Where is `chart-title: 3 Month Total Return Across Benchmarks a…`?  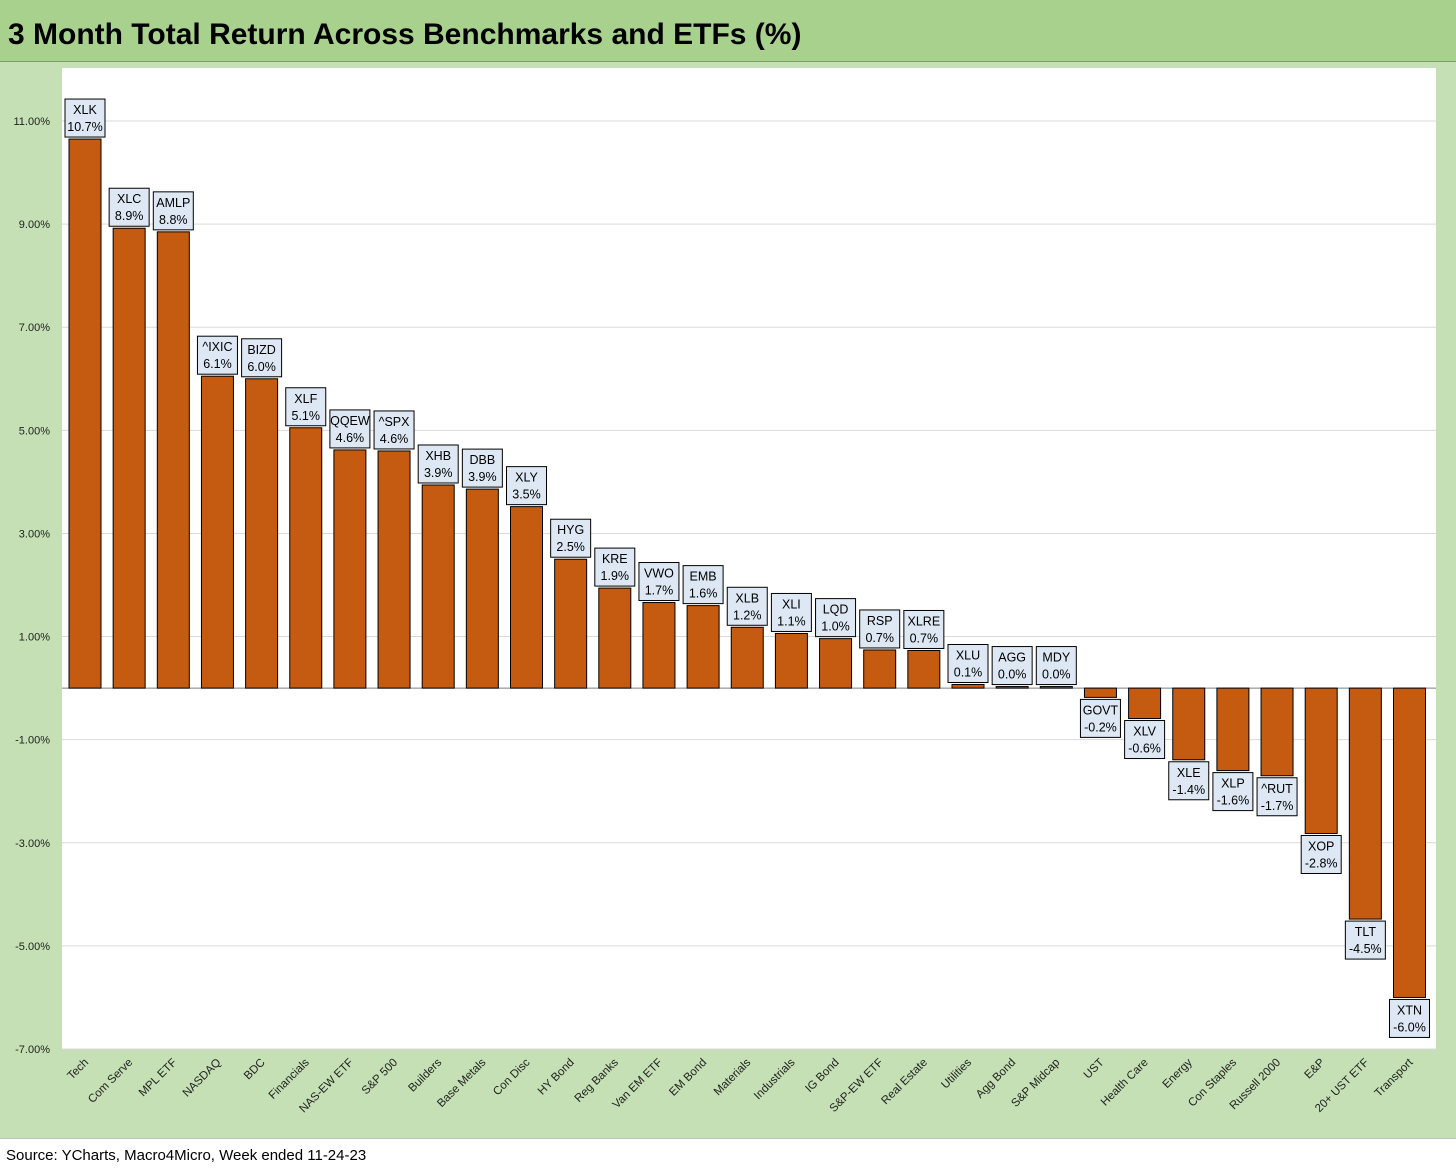
chart-title: 3 Month Total Return Across Benchmarks a… is located at coordinates (405, 34).